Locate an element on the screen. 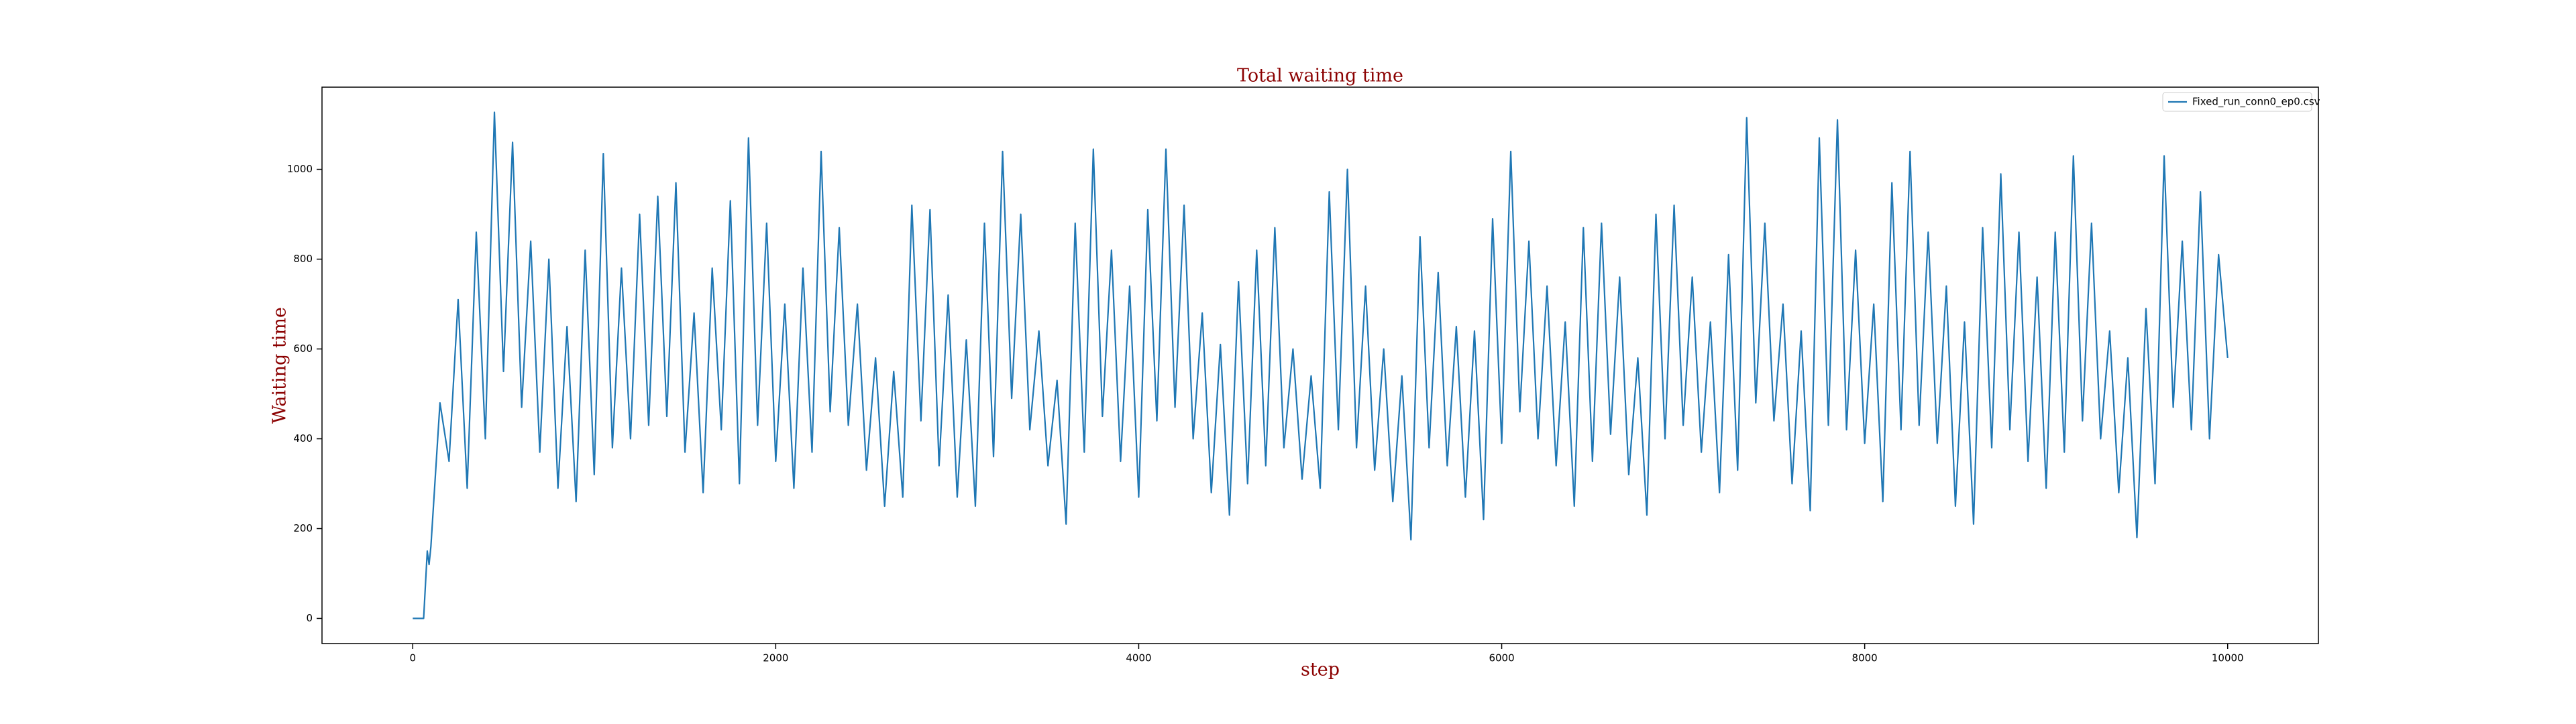 Image resolution: width=2576 pixels, height=724 pixels. x-tick-label: 8000 is located at coordinates (1865, 658).